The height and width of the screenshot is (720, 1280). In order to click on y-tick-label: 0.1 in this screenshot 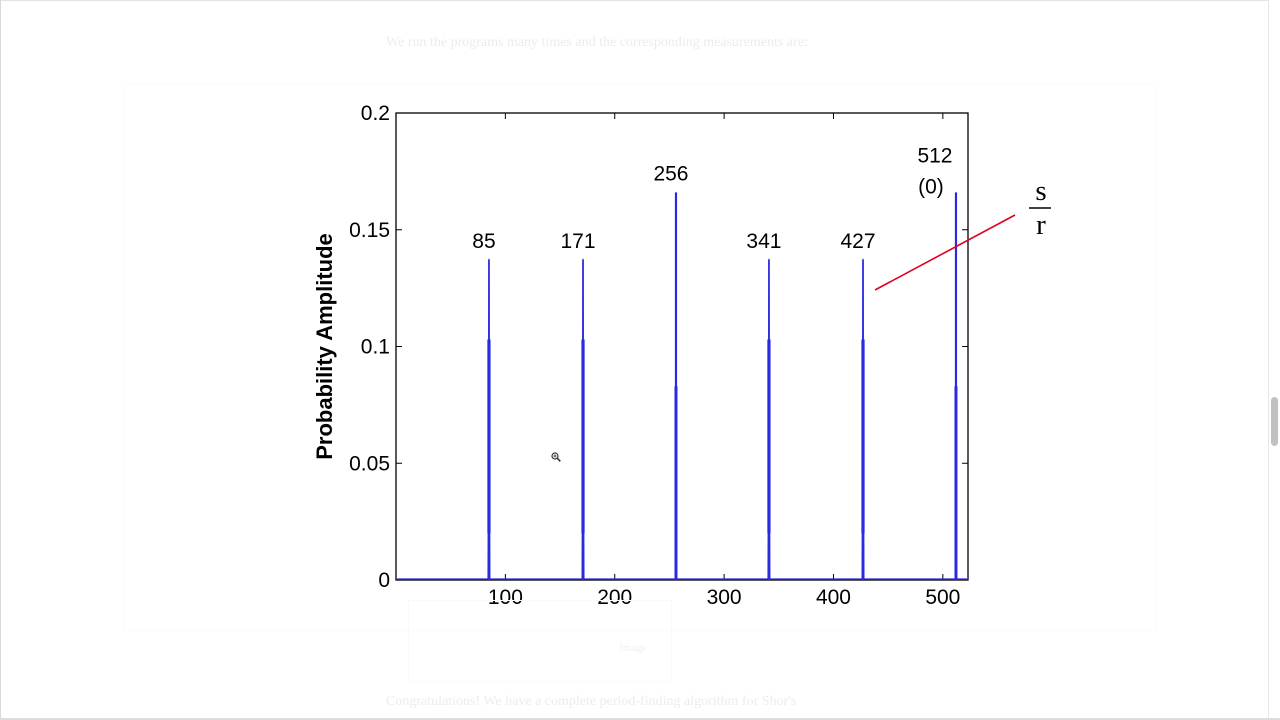, I will do `click(375, 347)`.